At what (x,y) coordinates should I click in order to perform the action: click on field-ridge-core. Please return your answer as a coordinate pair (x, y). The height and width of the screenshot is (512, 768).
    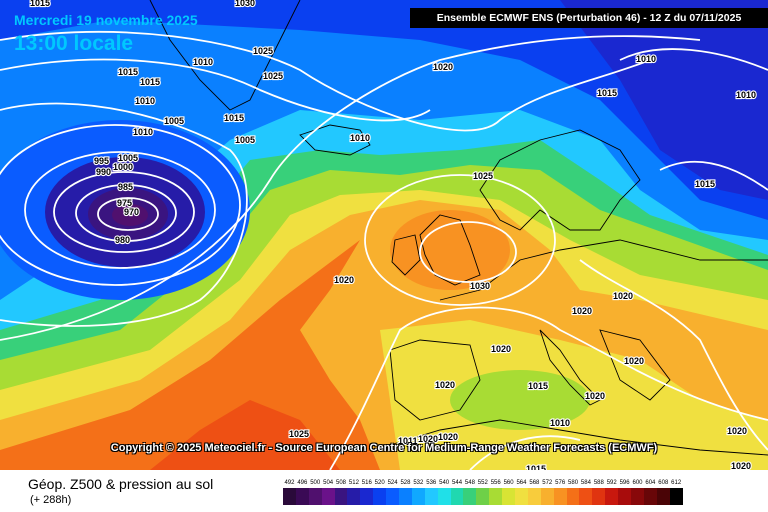
    Looking at the image, I should click on (450, 250).